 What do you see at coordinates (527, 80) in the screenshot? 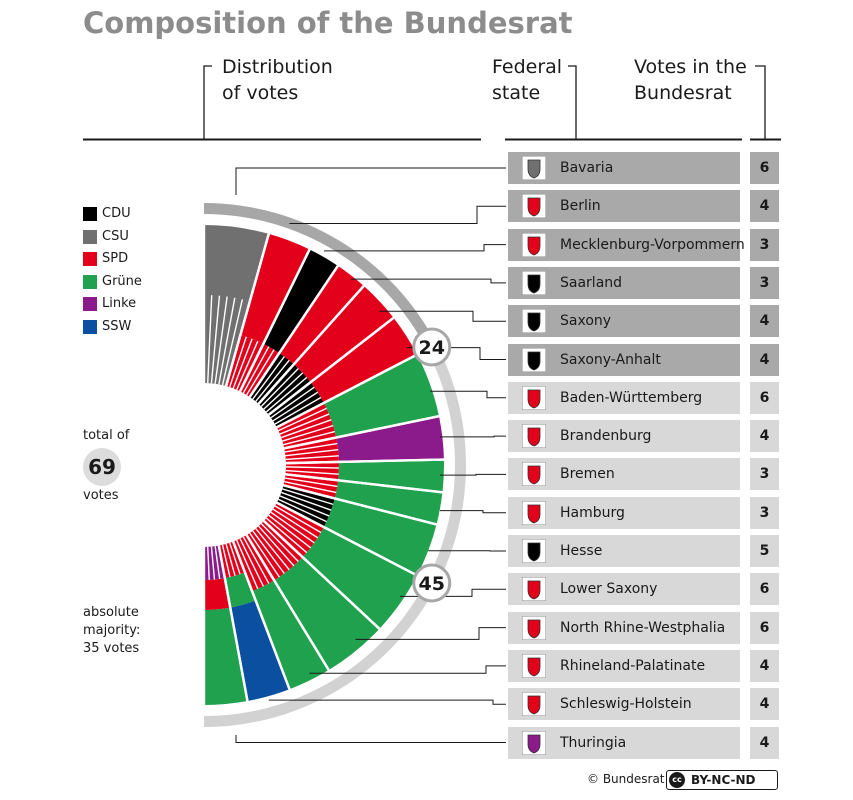
I see `header-federal-state: Federal state` at bounding box center [527, 80].